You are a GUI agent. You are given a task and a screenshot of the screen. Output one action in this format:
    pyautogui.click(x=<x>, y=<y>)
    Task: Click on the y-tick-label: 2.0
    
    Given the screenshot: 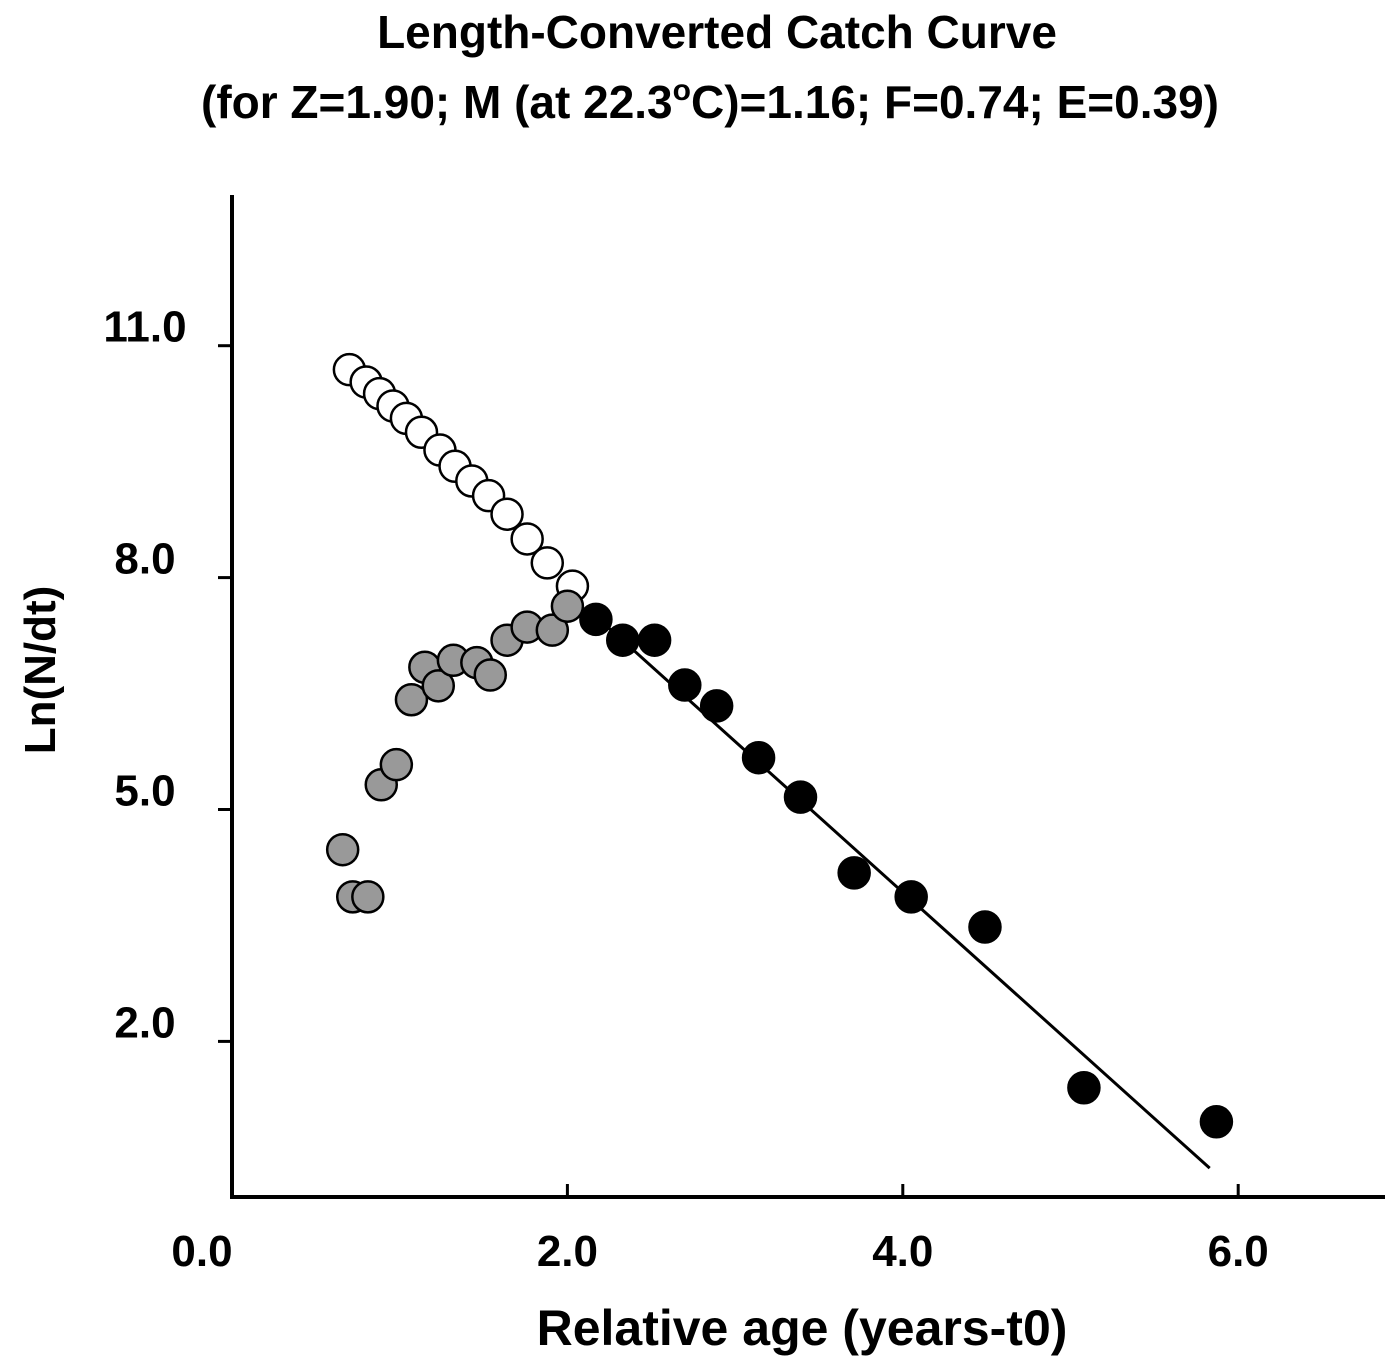 What is the action you would take?
    pyautogui.click(x=144, y=1022)
    